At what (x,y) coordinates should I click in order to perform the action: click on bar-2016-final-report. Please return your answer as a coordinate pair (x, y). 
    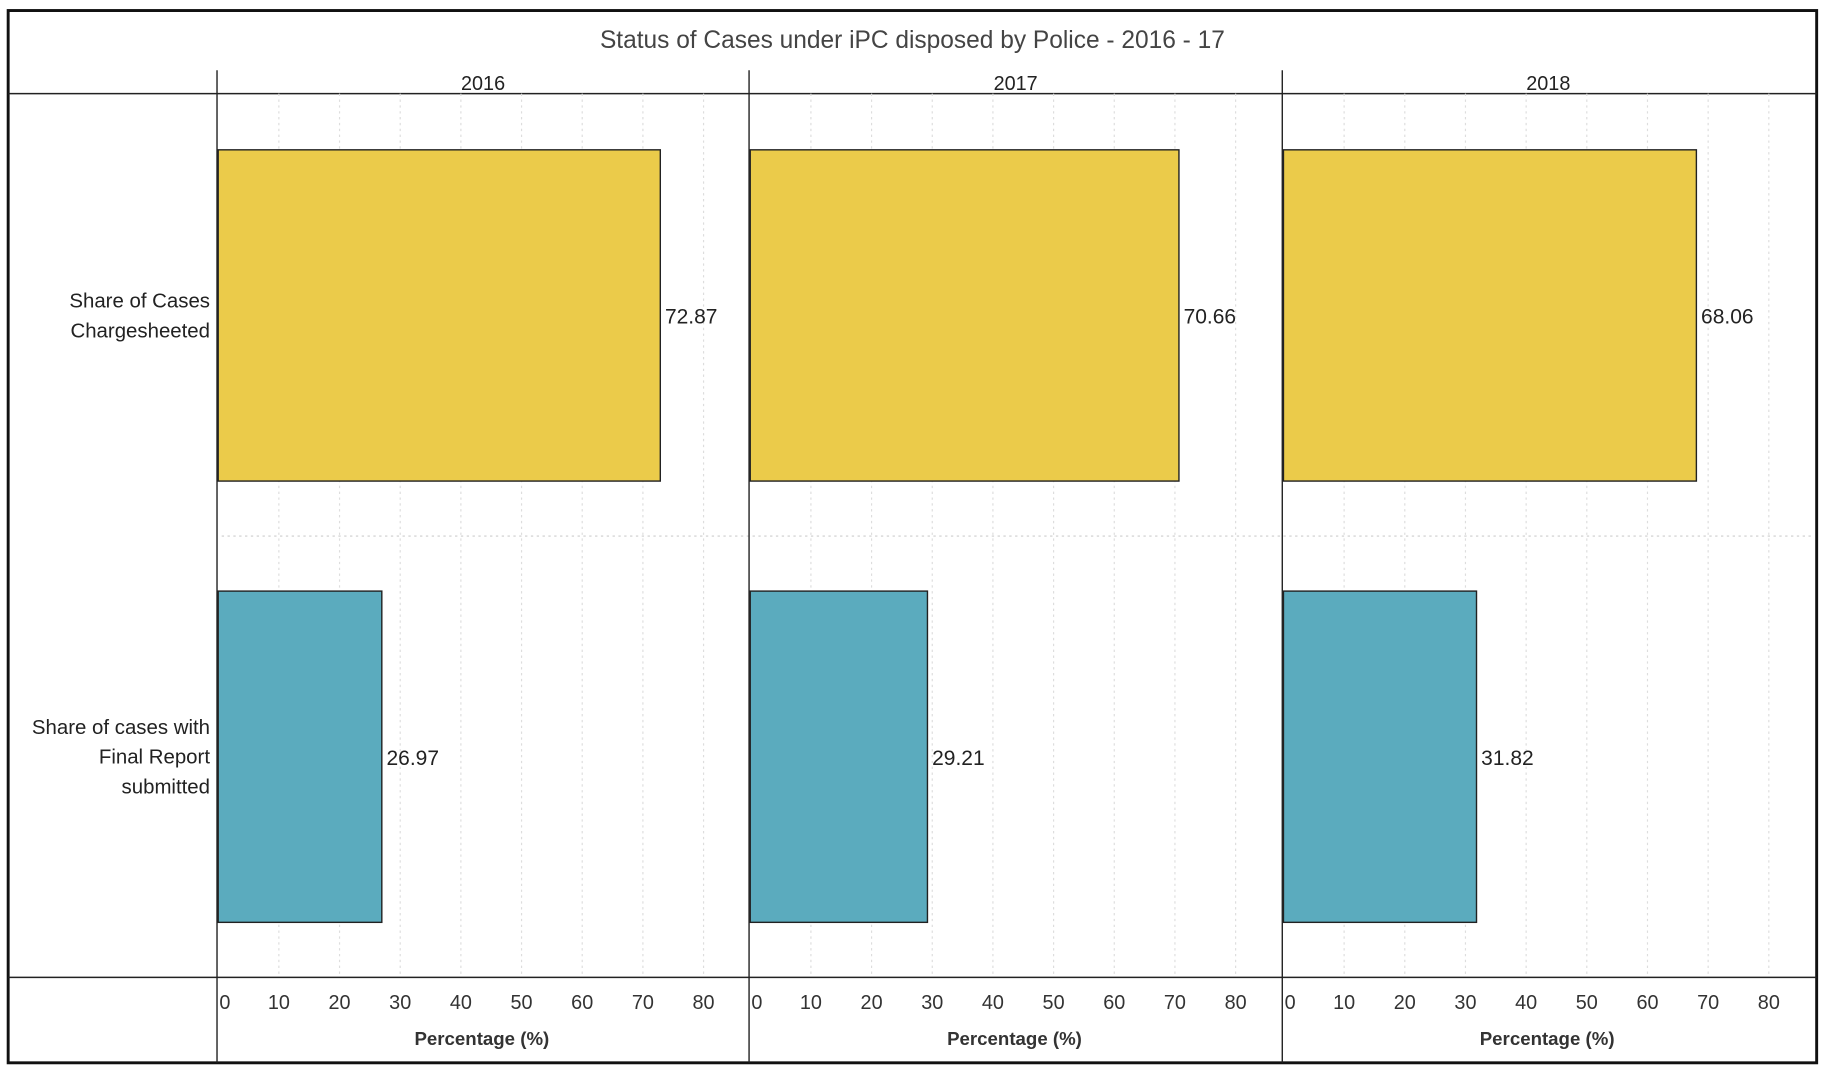
    Looking at the image, I should click on (300, 757).